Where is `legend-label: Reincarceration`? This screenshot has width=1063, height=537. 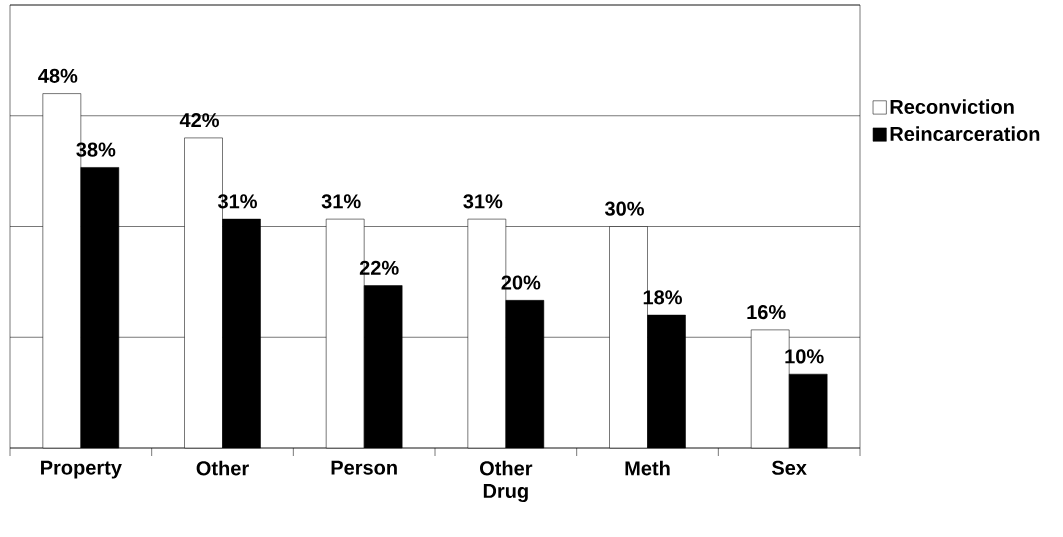 legend-label: Reincarceration is located at coordinates (965, 134).